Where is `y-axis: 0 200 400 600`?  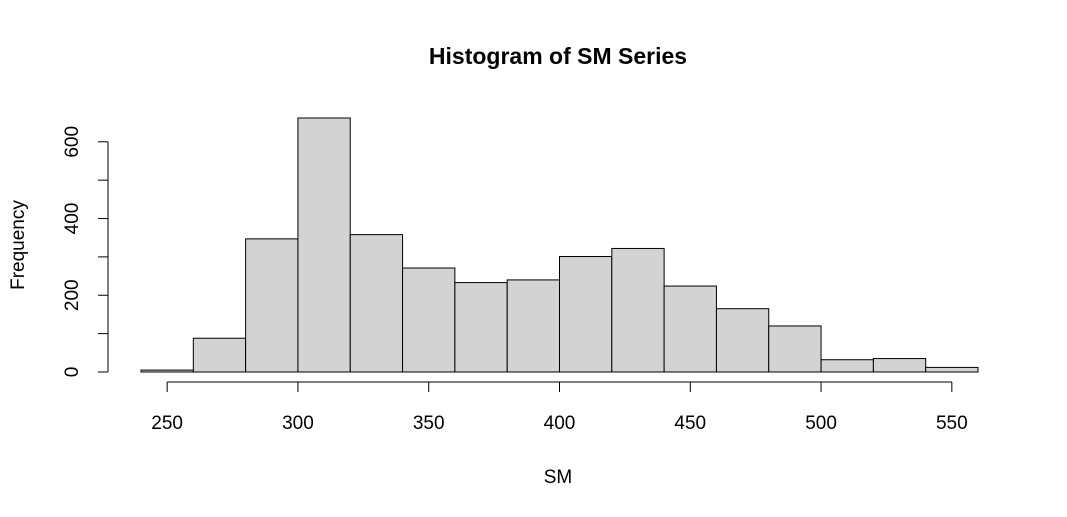 y-axis: 0 200 400 600 is located at coordinates (85, 252).